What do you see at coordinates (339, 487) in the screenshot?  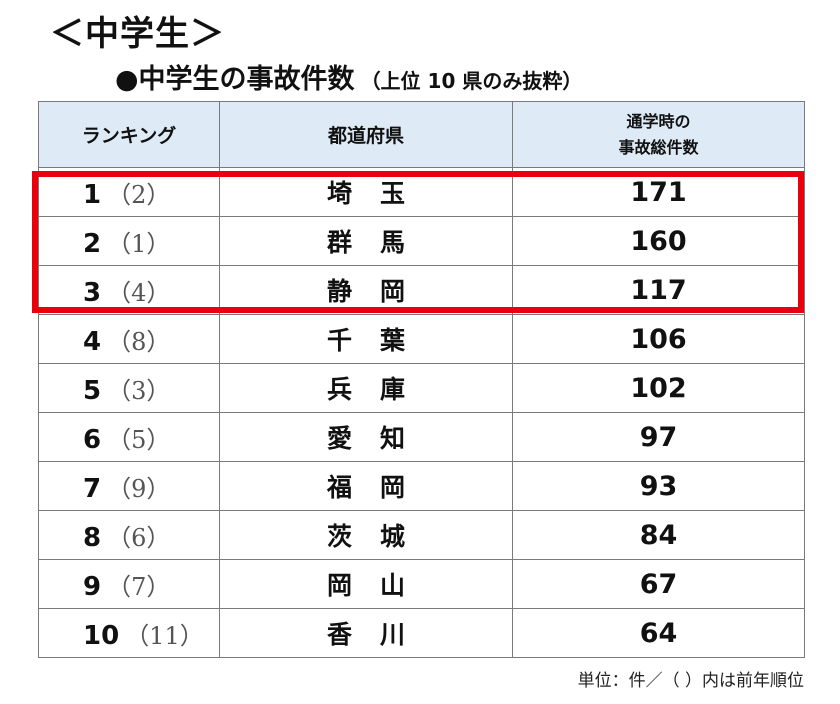 I see `prefecture-char: 福` at bounding box center [339, 487].